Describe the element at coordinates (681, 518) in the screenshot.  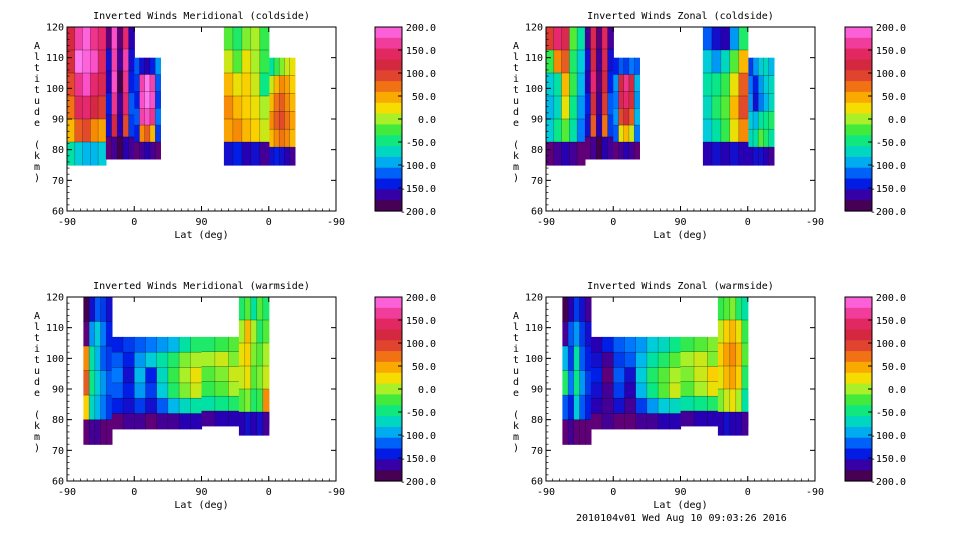
I see `figure-footer: 2010104v01 Wed Aug 10 09:03:26 2016` at that location.